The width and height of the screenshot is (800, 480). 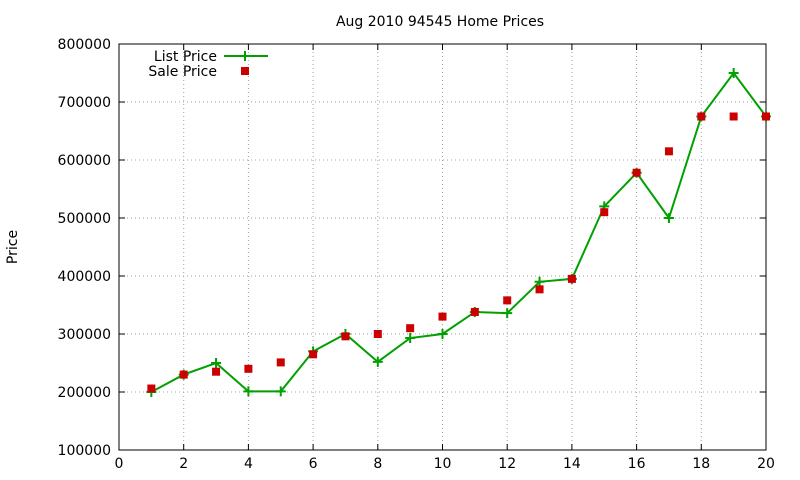 What do you see at coordinates (182, 72) in the screenshot?
I see `legend-label-sale-price: Sale Price` at bounding box center [182, 72].